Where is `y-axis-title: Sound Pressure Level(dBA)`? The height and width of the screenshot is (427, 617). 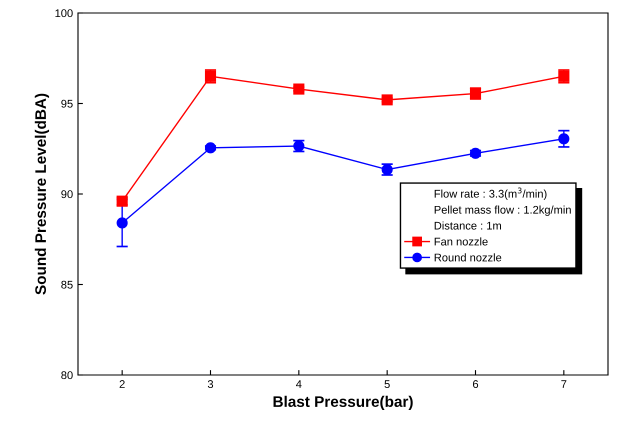 y-axis-title: Sound Pressure Level(dBA) is located at coordinates (42, 194).